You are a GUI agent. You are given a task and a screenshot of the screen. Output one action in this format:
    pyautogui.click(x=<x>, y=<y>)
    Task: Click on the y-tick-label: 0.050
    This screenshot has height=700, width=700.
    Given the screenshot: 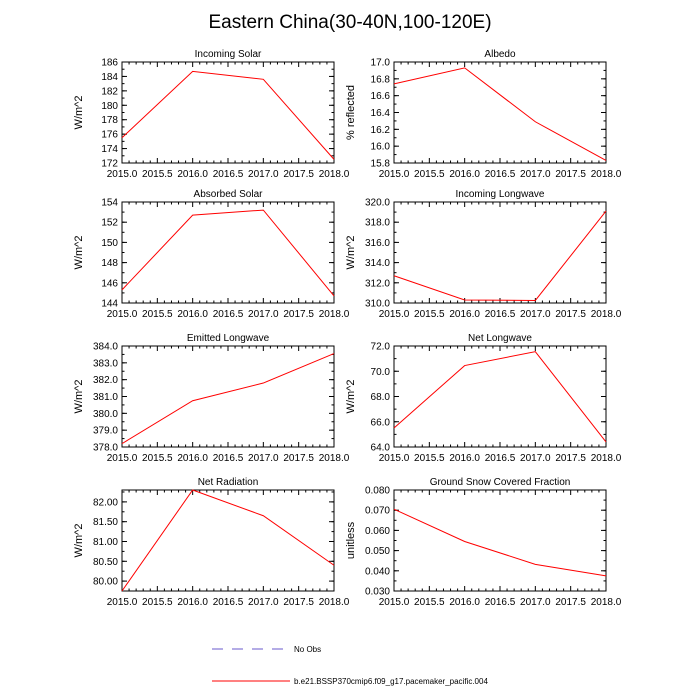 What is the action you would take?
    pyautogui.click(x=377, y=551)
    